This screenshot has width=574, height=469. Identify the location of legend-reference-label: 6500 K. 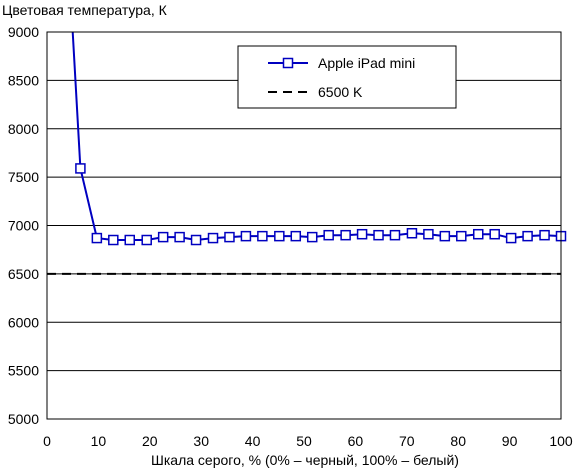
(340, 92).